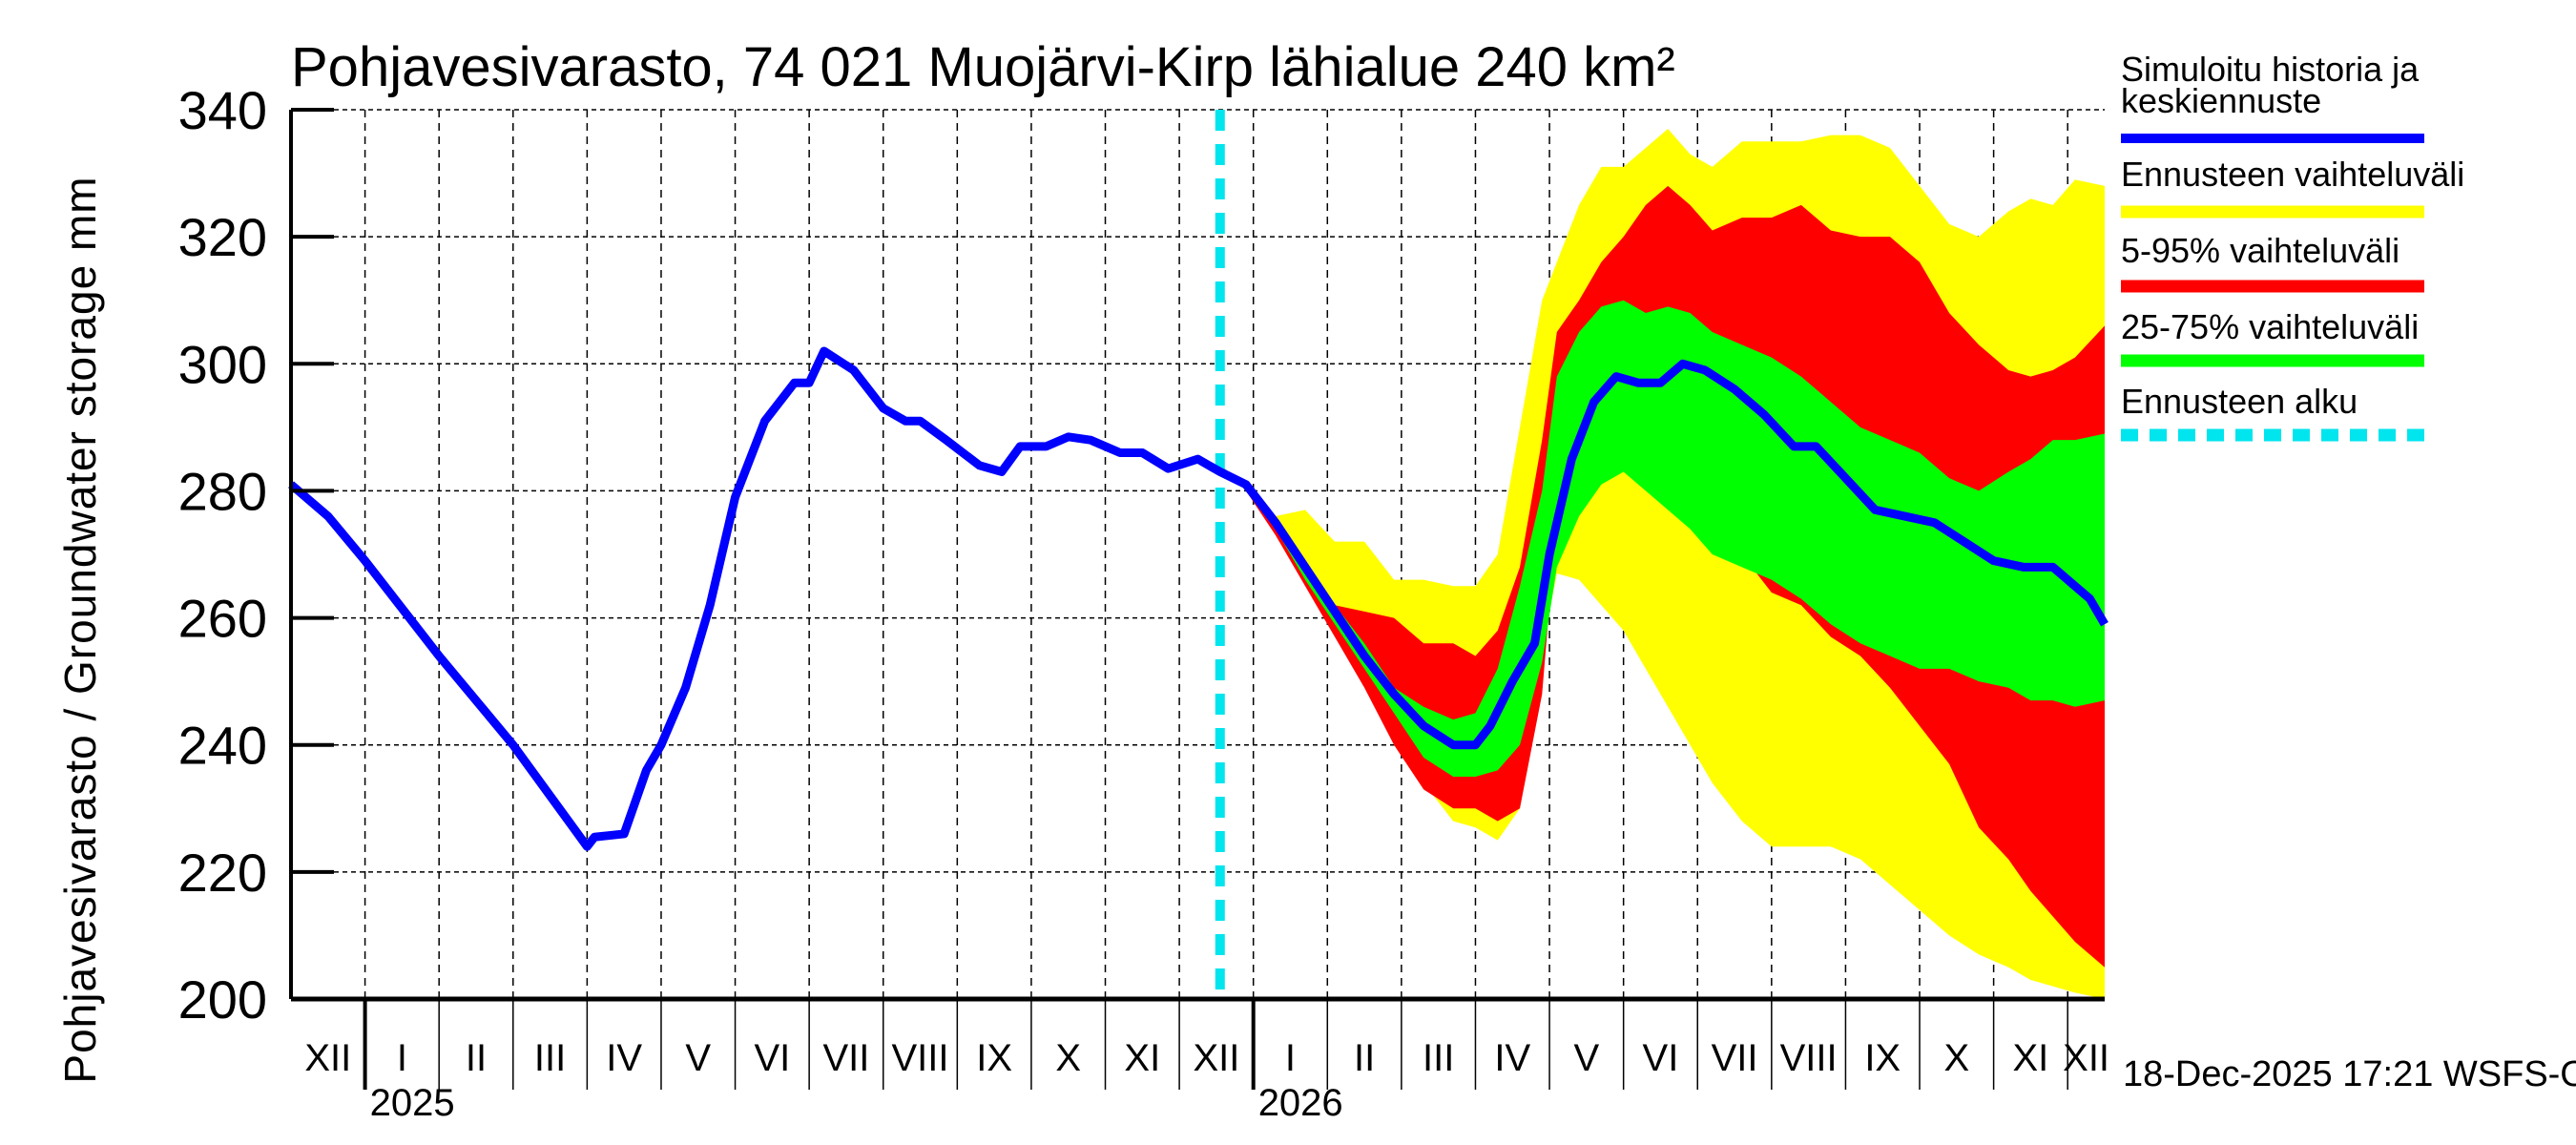  What do you see at coordinates (222, 1000) in the screenshot?
I see `y-tick-label: 200` at bounding box center [222, 1000].